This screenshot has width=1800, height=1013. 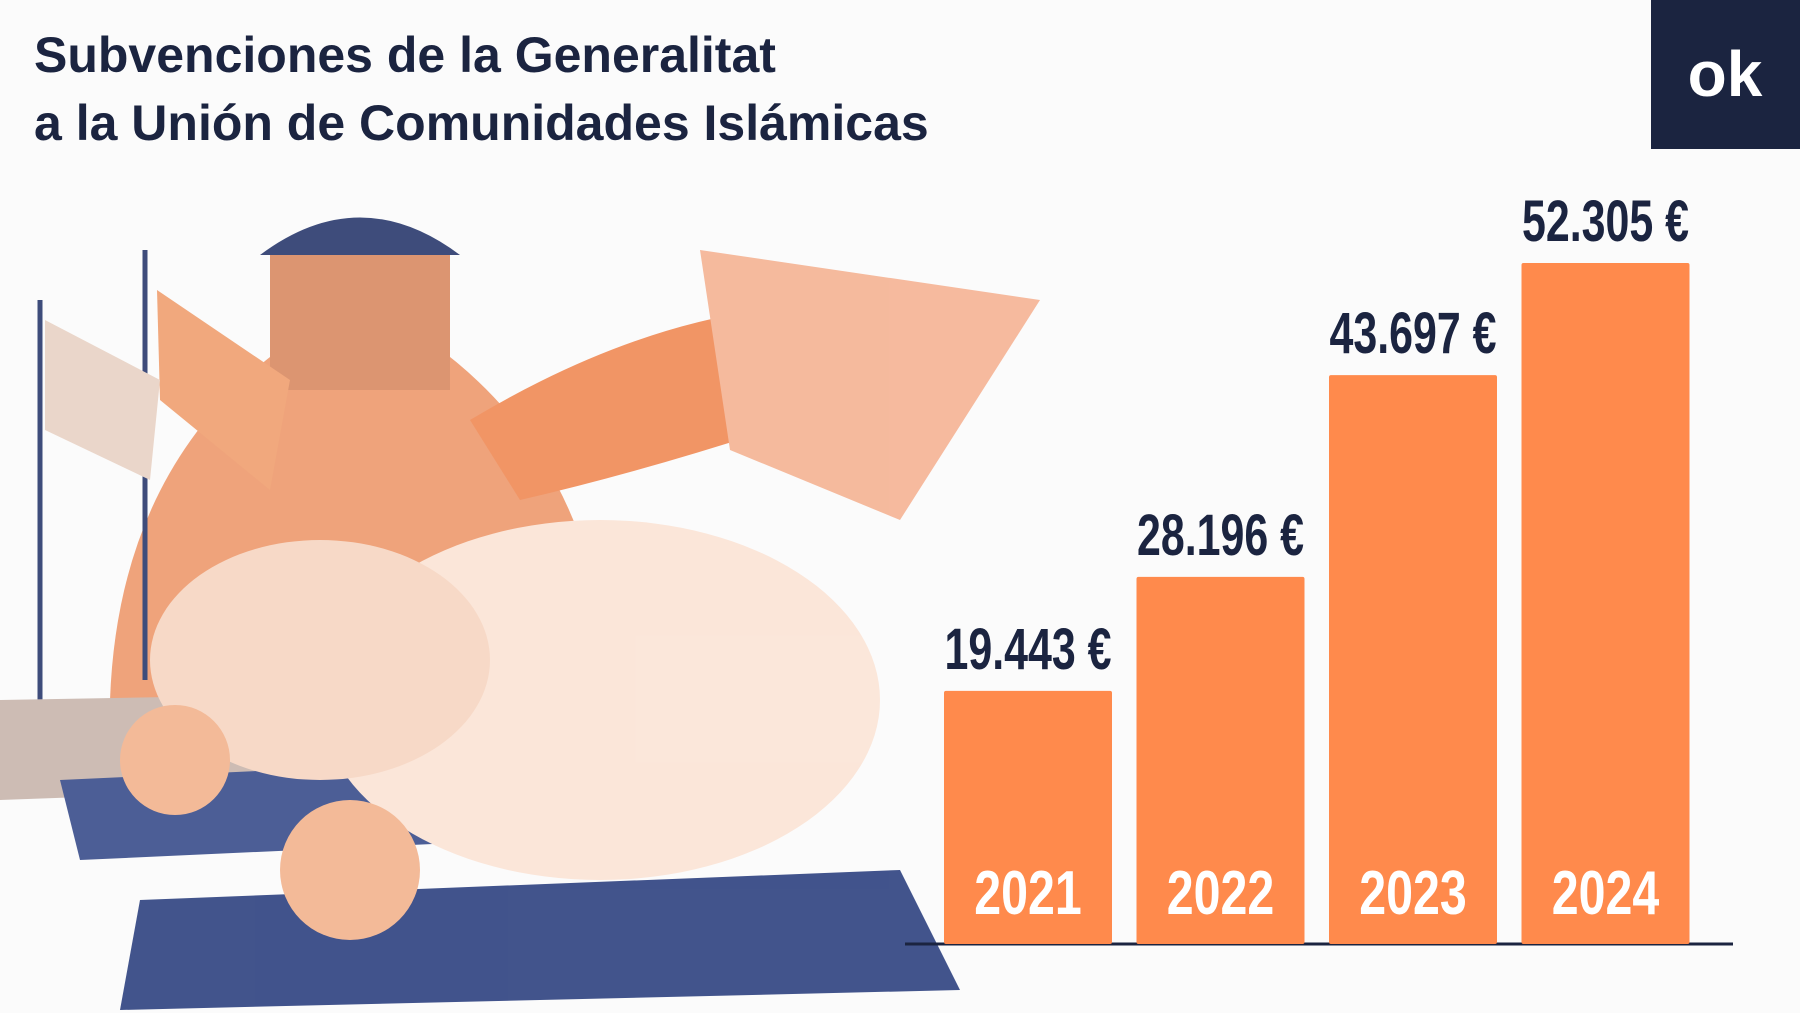 What do you see at coordinates (360, 236) in the screenshot?
I see `cupola` at bounding box center [360, 236].